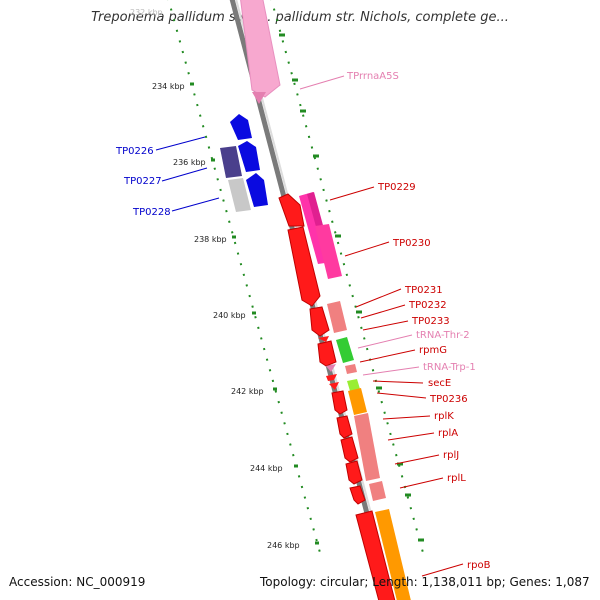  What do you see at coordinates (189, 162) in the screenshot?
I see `tick-label-236: 236 kbp` at bounding box center [189, 162].